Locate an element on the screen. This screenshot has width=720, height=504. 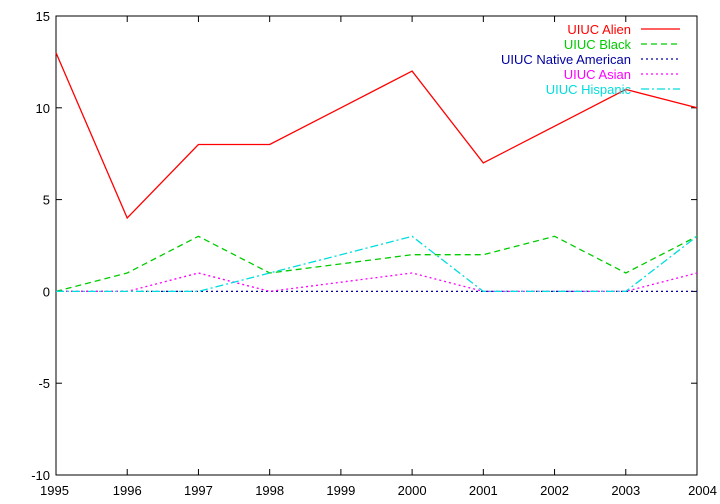
legend-label: UIUC Asian is located at coordinates (597, 74).